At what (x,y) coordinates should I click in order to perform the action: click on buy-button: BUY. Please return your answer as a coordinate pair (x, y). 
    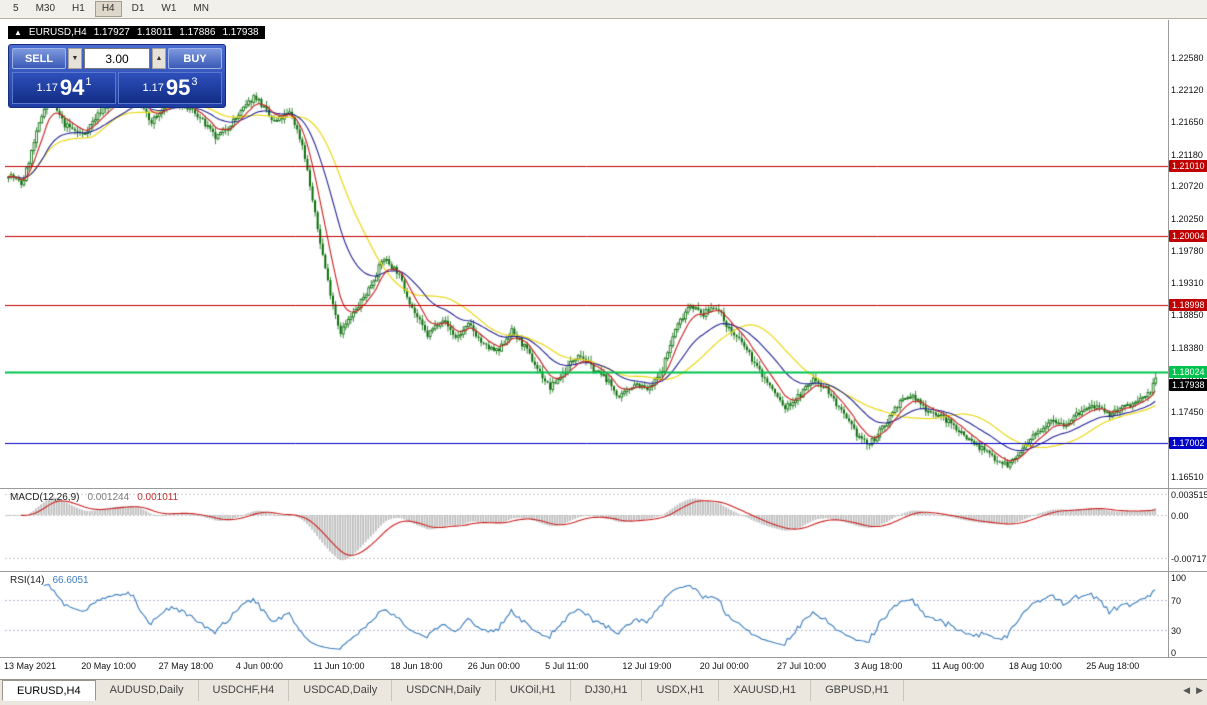
    Looking at the image, I should click on (195, 58).